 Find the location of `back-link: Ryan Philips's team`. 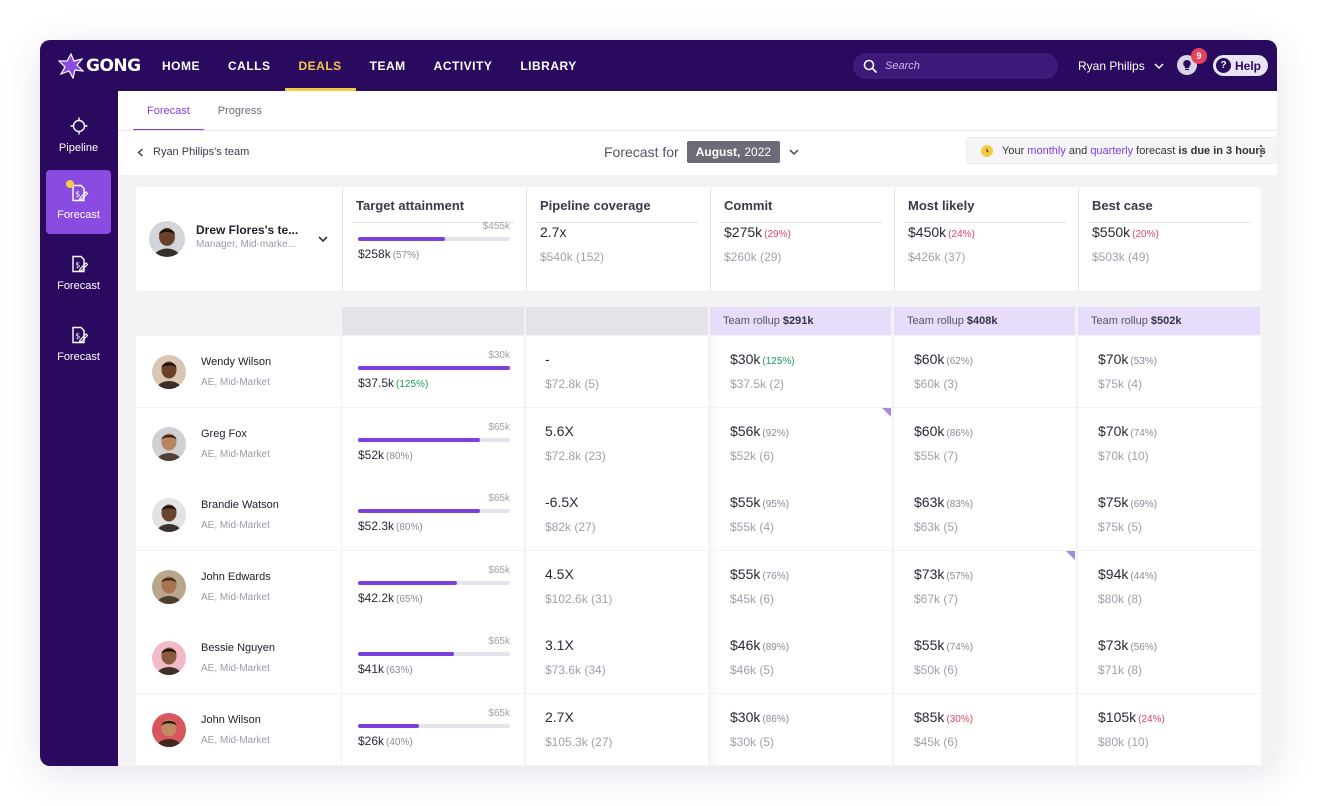

back-link: Ryan Philips's team is located at coordinates (192, 152).